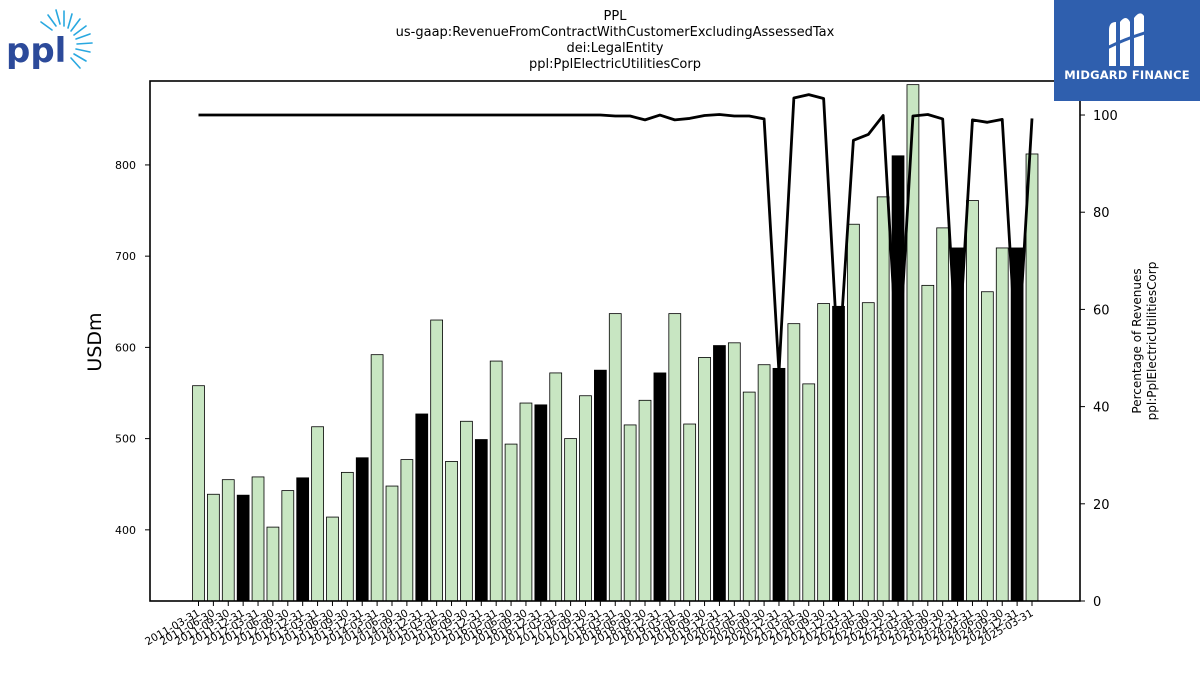 The width and height of the screenshot is (1200, 675). Describe the element at coordinates (1127, 39) in the screenshot. I see `midgard-emblem-icon` at that location.